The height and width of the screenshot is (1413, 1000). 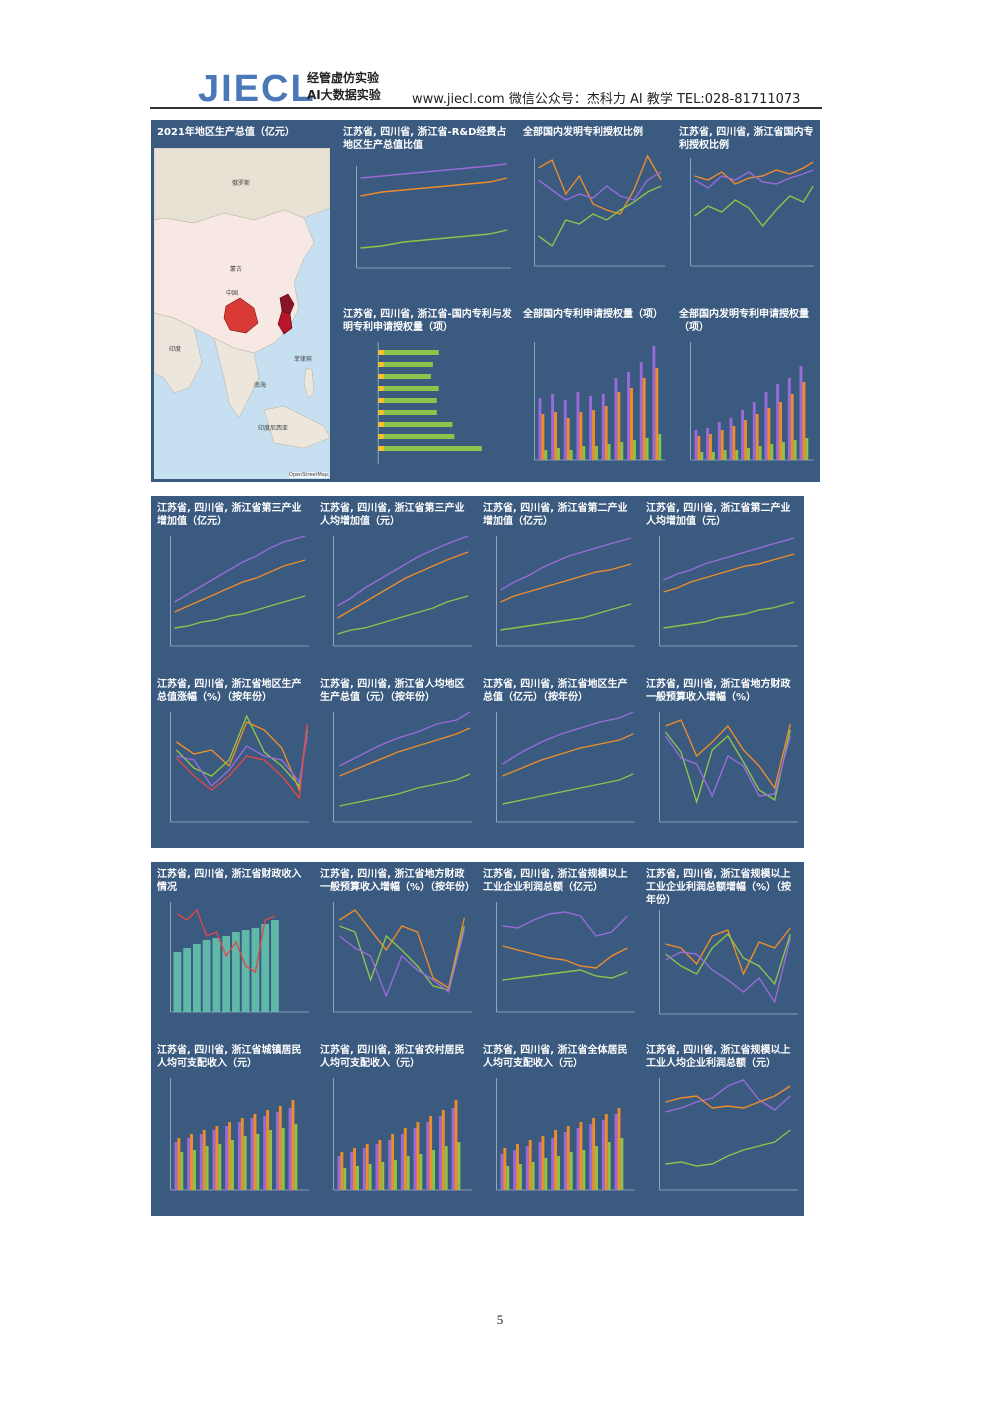 I want to click on fiscal-growth-by-year-panel: 江苏省, 四川省, 浙江省地方财政一般预算收入增幅（%）（按年份）, so click(x=395, y=950).